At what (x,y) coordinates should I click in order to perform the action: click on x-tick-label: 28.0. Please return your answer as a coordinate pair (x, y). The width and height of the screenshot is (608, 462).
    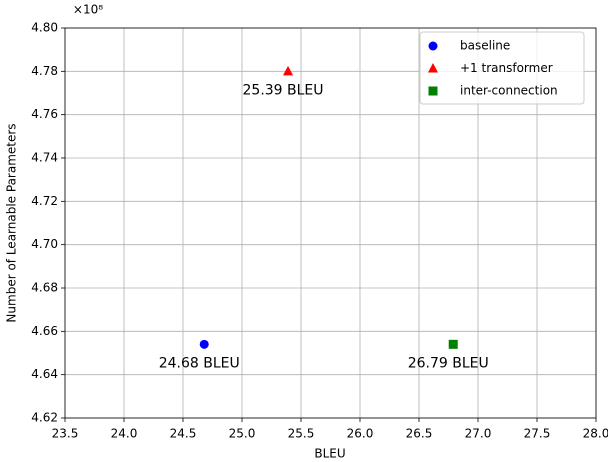
    Looking at the image, I should click on (595, 434).